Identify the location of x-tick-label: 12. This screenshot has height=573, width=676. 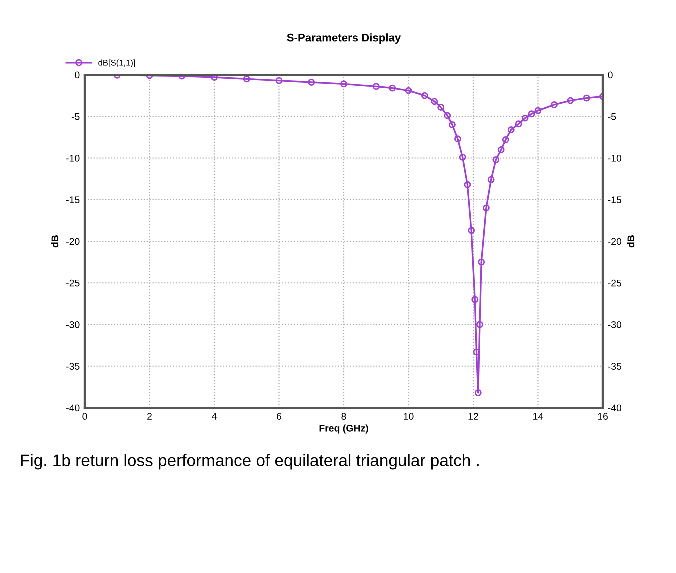
(473, 416).